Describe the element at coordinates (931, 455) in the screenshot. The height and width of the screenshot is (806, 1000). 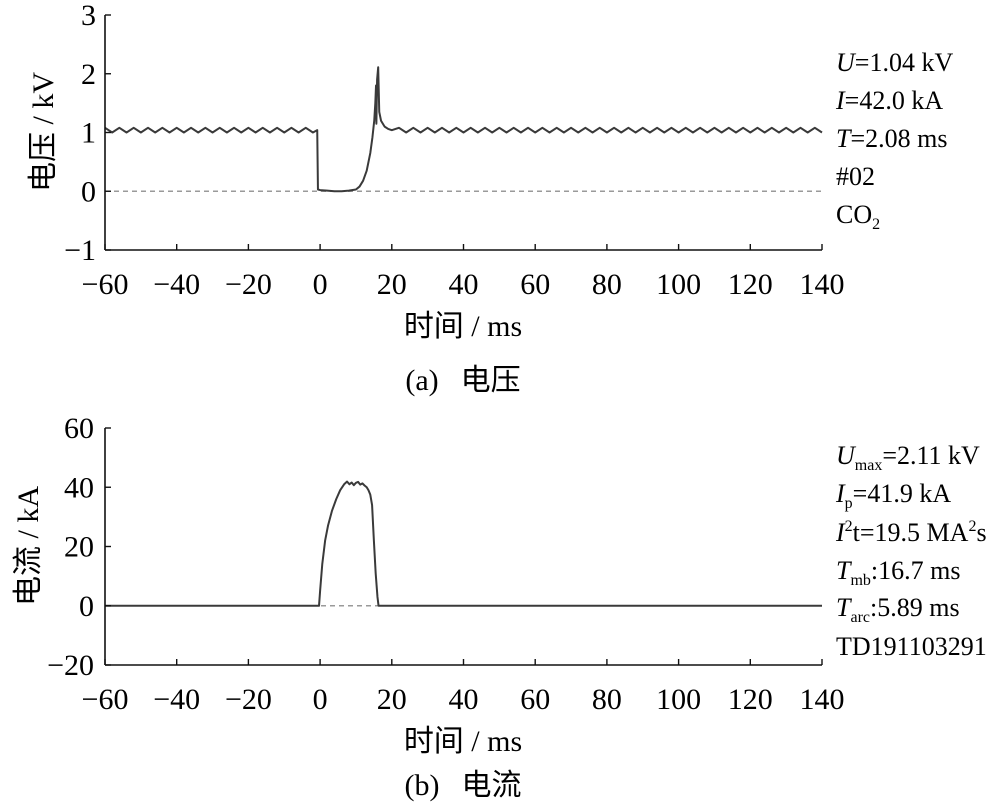
I see `annotation-value: =2.11 kV` at that location.